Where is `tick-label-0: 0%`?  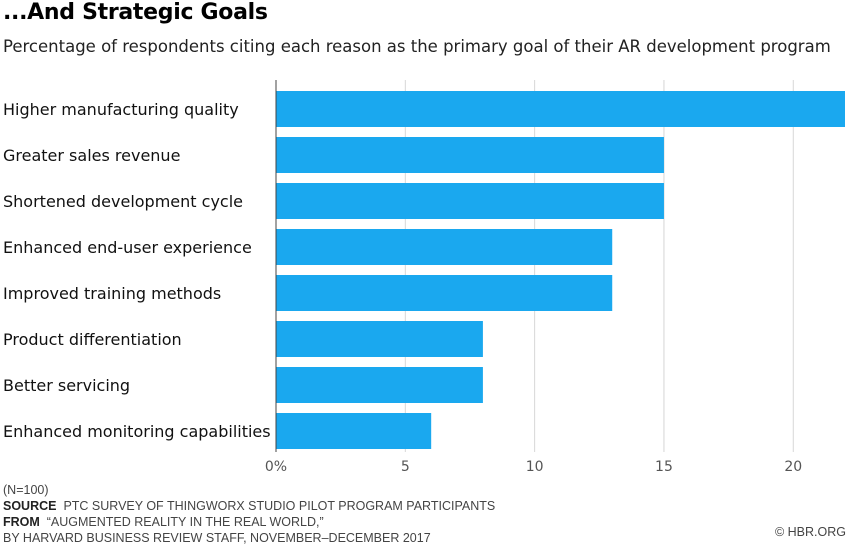
tick-label-0: 0% is located at coordinates (276, 467).